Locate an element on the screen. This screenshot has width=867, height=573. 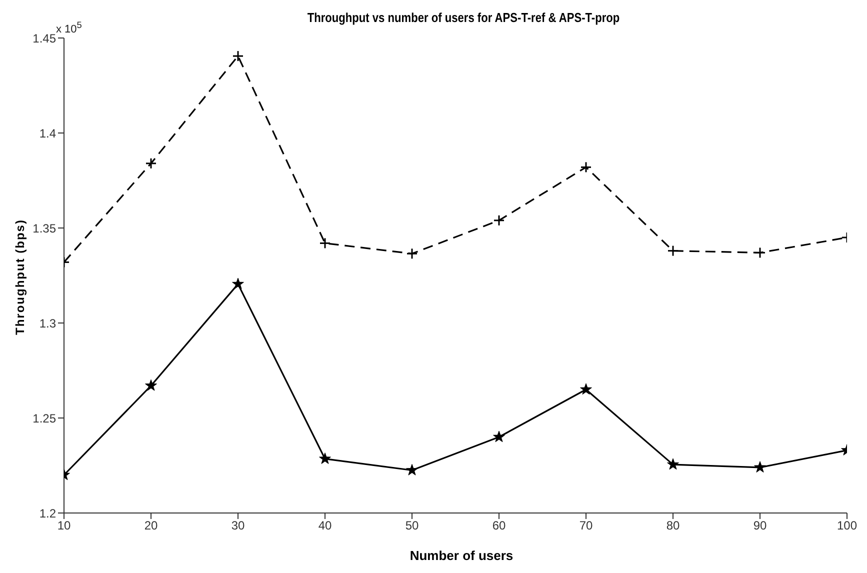
x-tick-label: 70 is located at coordinates (586, 525).